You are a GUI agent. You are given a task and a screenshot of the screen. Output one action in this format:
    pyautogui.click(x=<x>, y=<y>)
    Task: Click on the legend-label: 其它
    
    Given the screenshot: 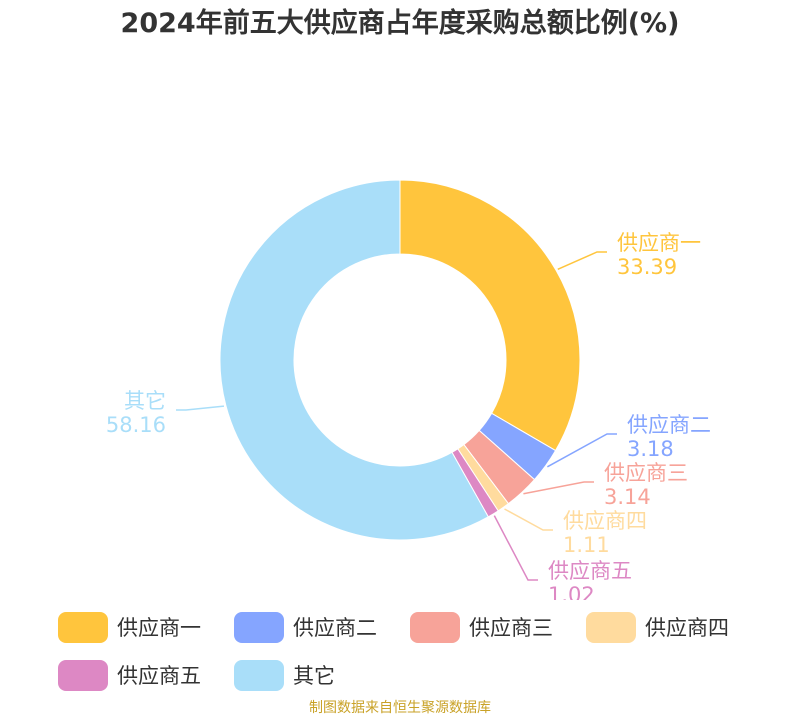 What is the action you would take?
    pyautogui.click(x=314, y=676)
    